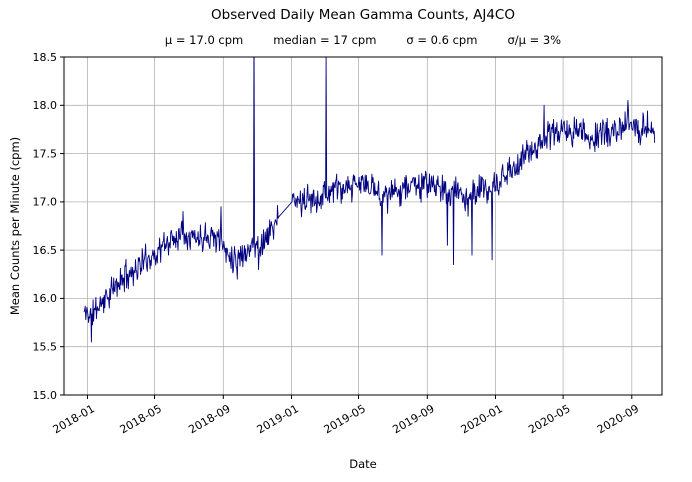  Describe the element at coordinates (45, 347) in the screenshot. I see `y-tick-label: 15.5` at that location.